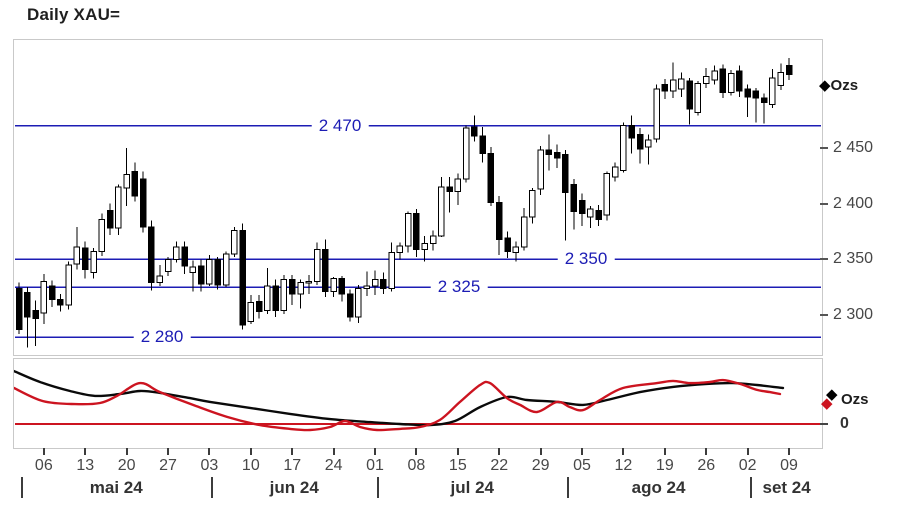 The image size is (900, 506). I want to click on day-label: 27, so click(168, 465).